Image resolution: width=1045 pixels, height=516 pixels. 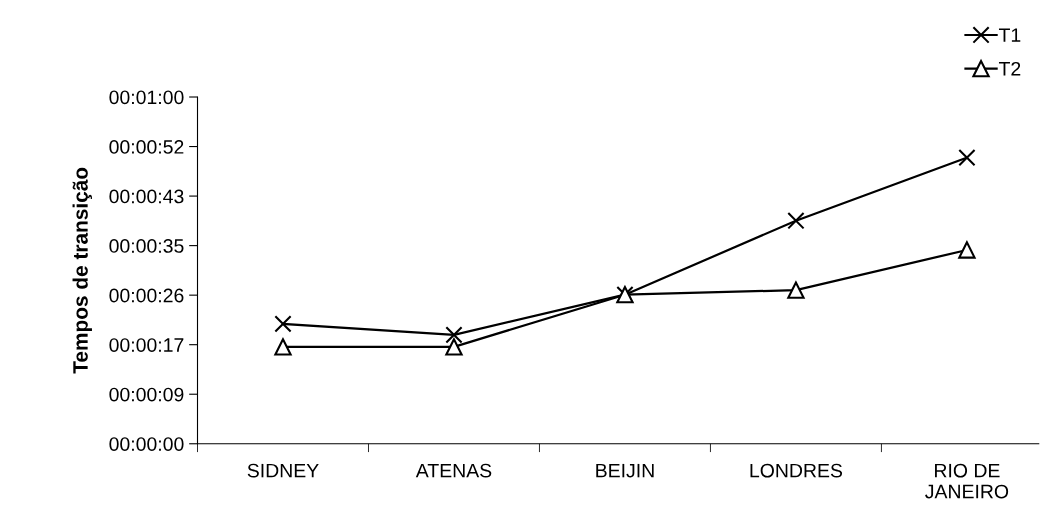 I want to click on x-tick-label: RIO DE JANEIRO, so click(x=967, y=481).